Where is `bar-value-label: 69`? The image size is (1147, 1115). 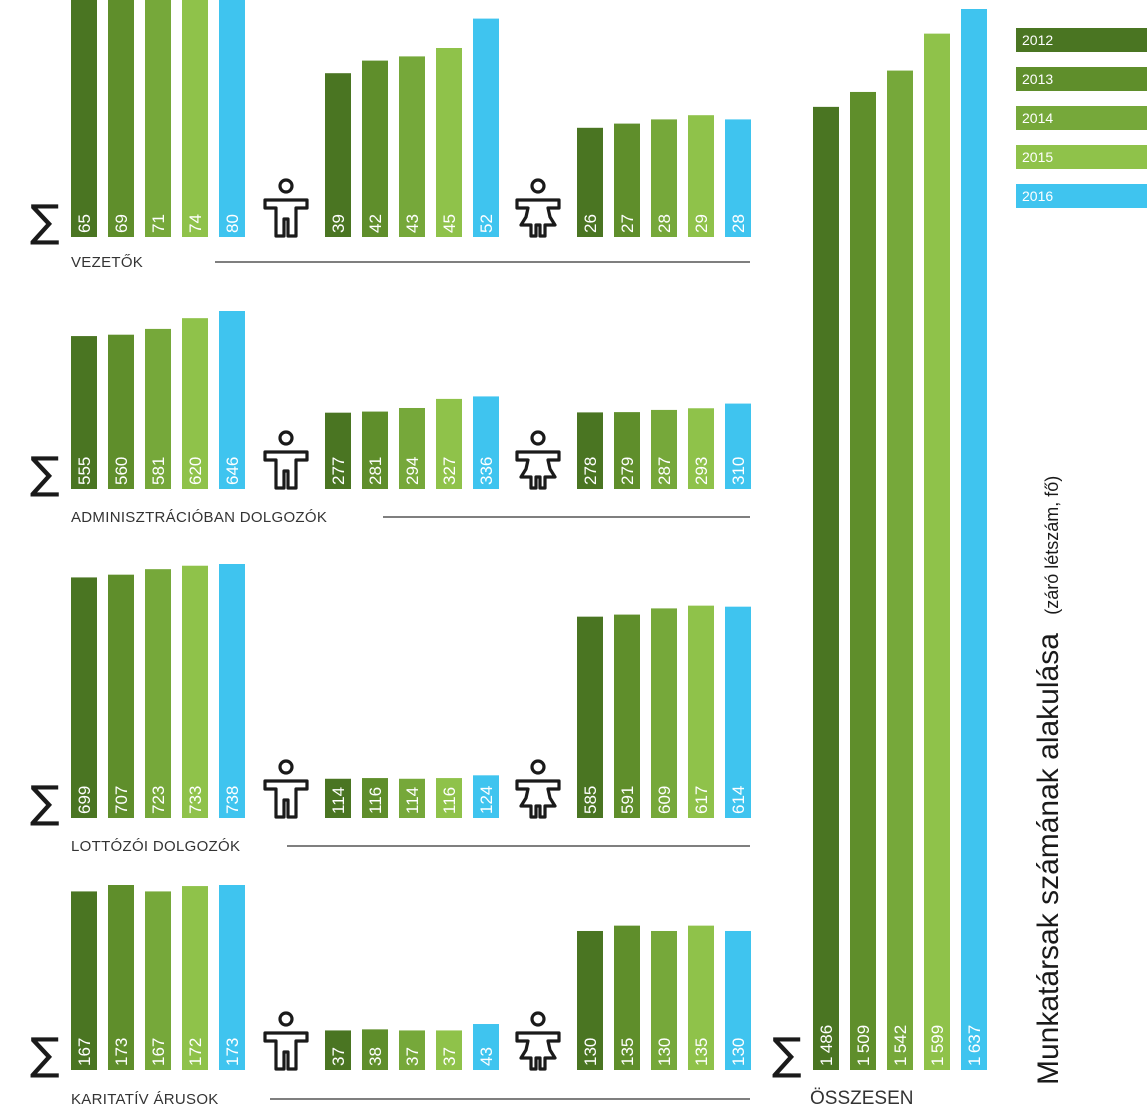 bar-value-label: 69 is located at coordinates (121, 223).